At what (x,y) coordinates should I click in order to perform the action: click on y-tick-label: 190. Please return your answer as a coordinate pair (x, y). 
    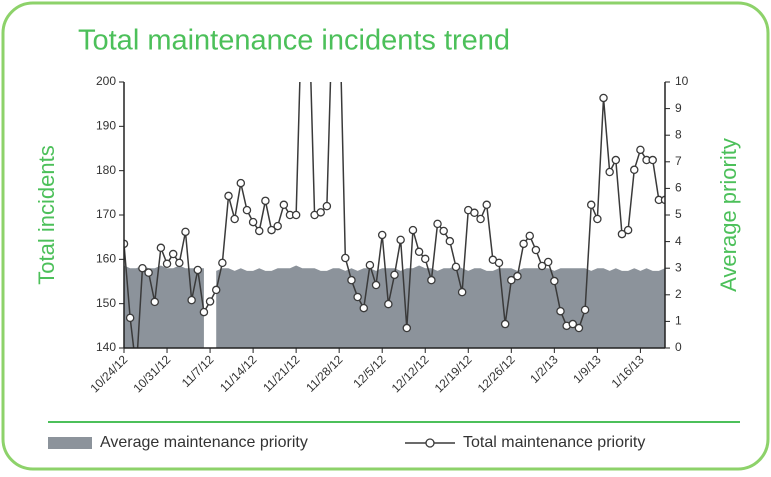
    Looking at the image, I should click on (106, 126).